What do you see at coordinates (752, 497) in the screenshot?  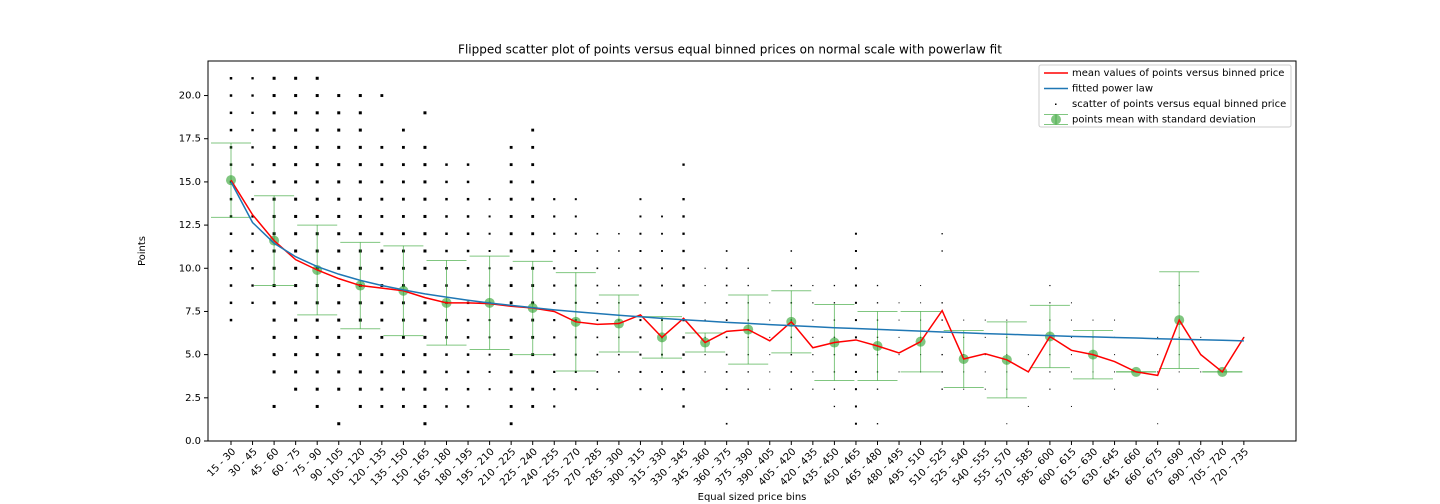 I see `x-axis-label: Equal sized price bins` at bounding box center [752, 497].